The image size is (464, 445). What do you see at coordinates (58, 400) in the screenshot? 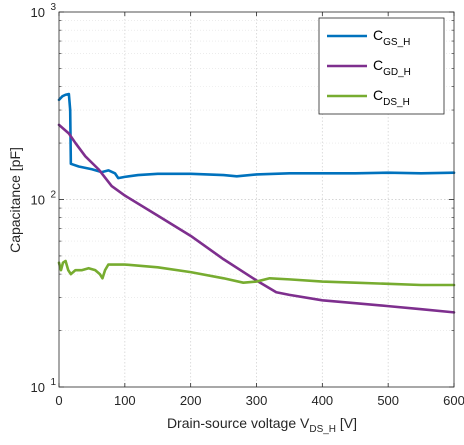
I see `x-tick-label: 0` at bounding box center [58, 400].